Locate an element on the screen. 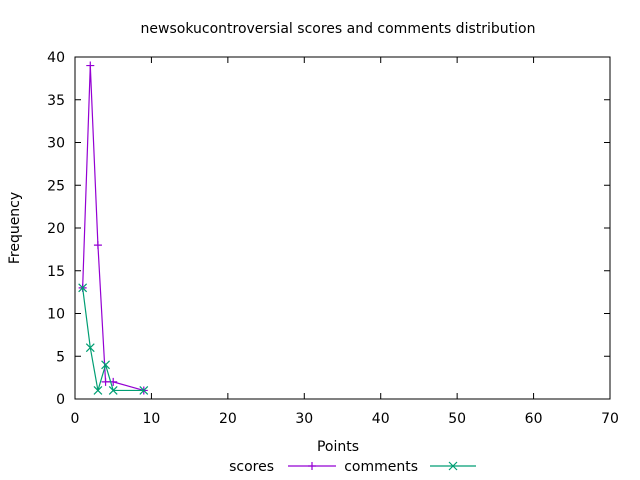 The width and height of the screenshot is (640, 480). legend-label: comments is located at coordinates (381, 467).